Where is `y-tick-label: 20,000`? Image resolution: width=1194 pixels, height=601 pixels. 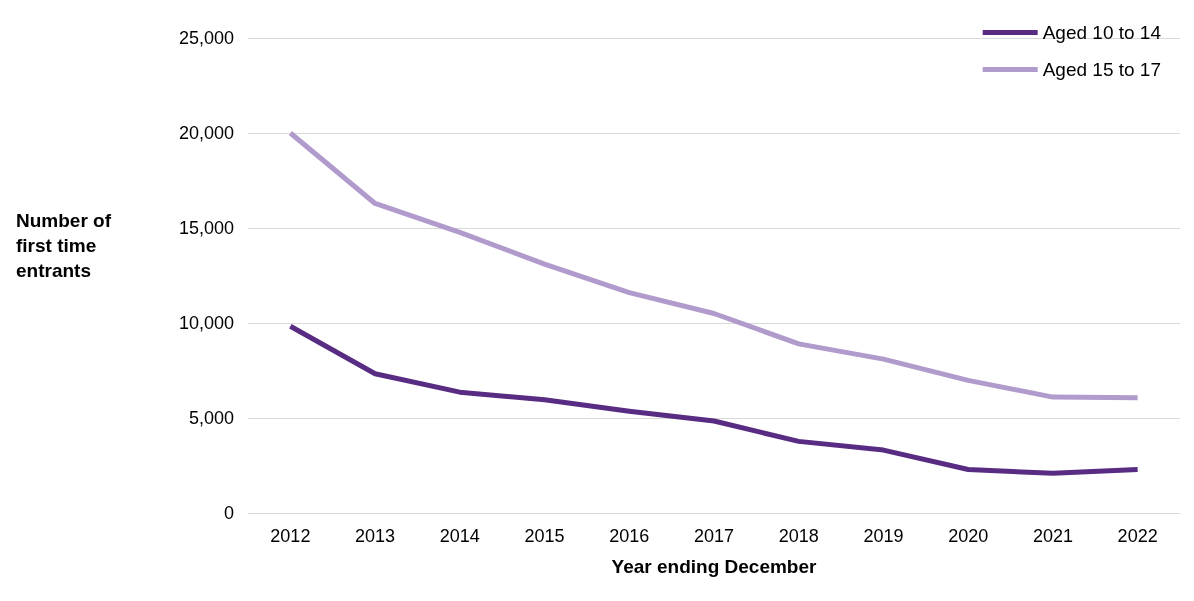
y-tick-label: 20,000 is located at coordinates (206, 133).